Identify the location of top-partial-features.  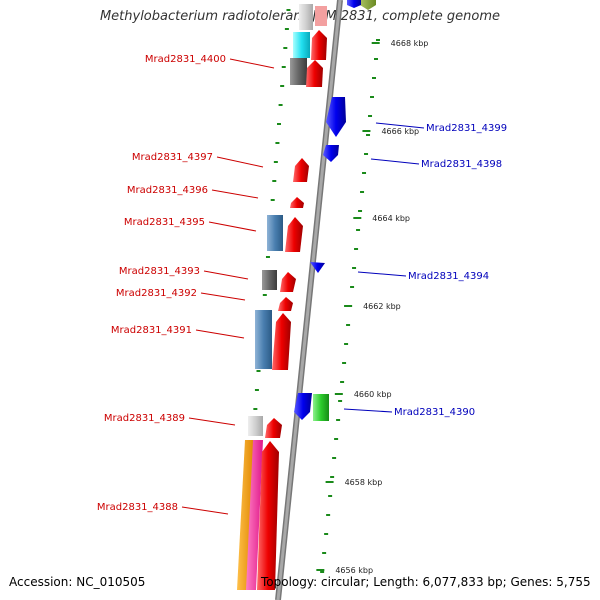
(337, 15).